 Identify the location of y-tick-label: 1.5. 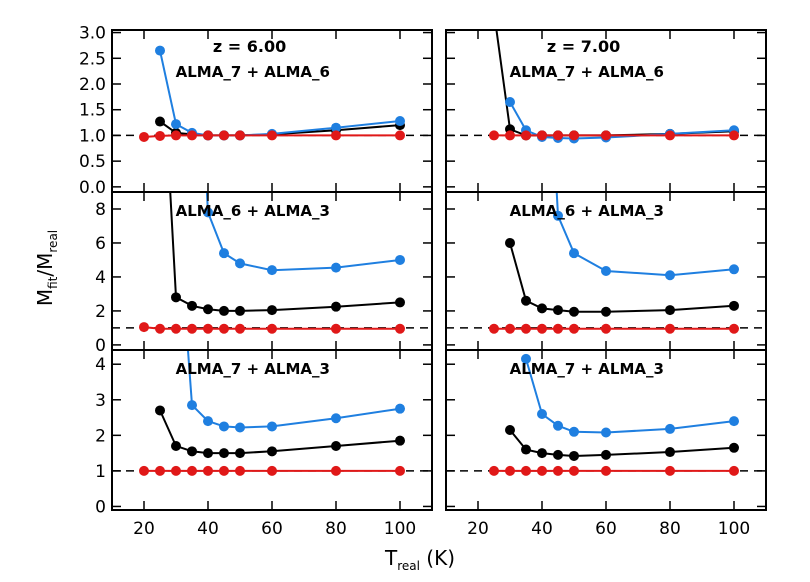
(92, 111).